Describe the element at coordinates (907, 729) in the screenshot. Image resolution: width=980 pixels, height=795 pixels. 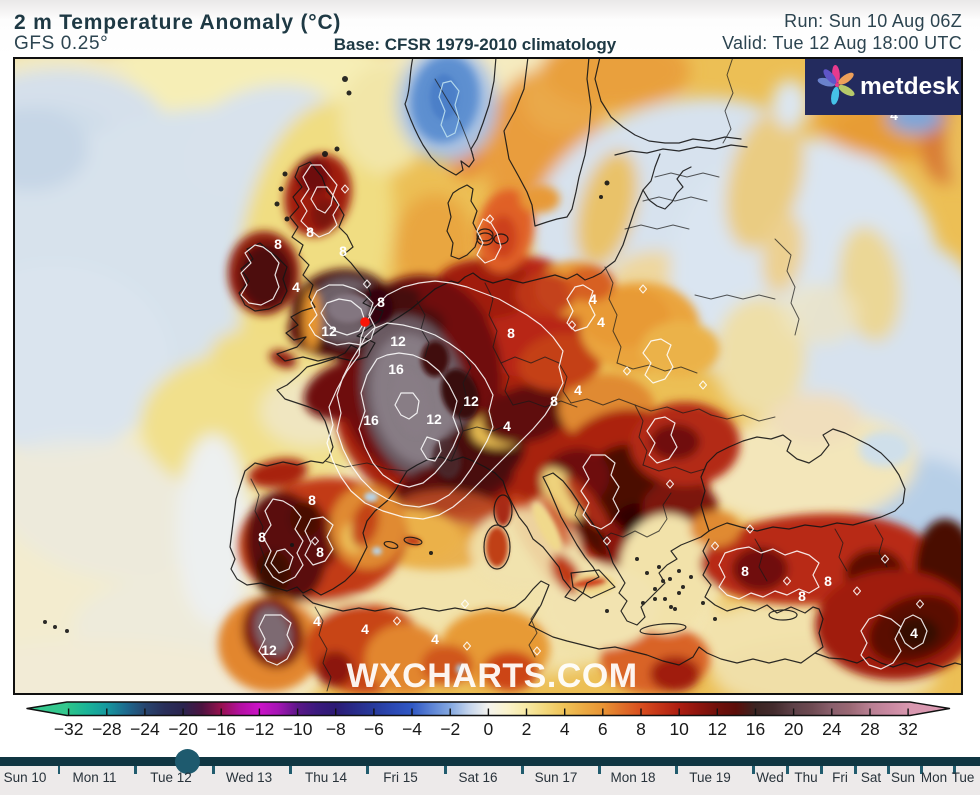
I see `svg-text: 32` at that location.